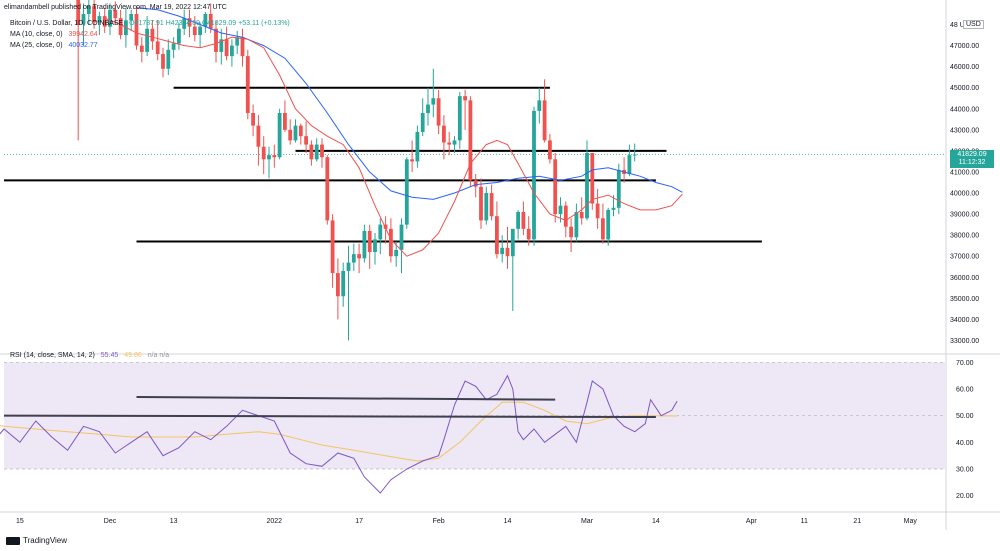 The image size is (1000, 551). I want to click on price-tick-label: 45000.00, so click(964, 88).